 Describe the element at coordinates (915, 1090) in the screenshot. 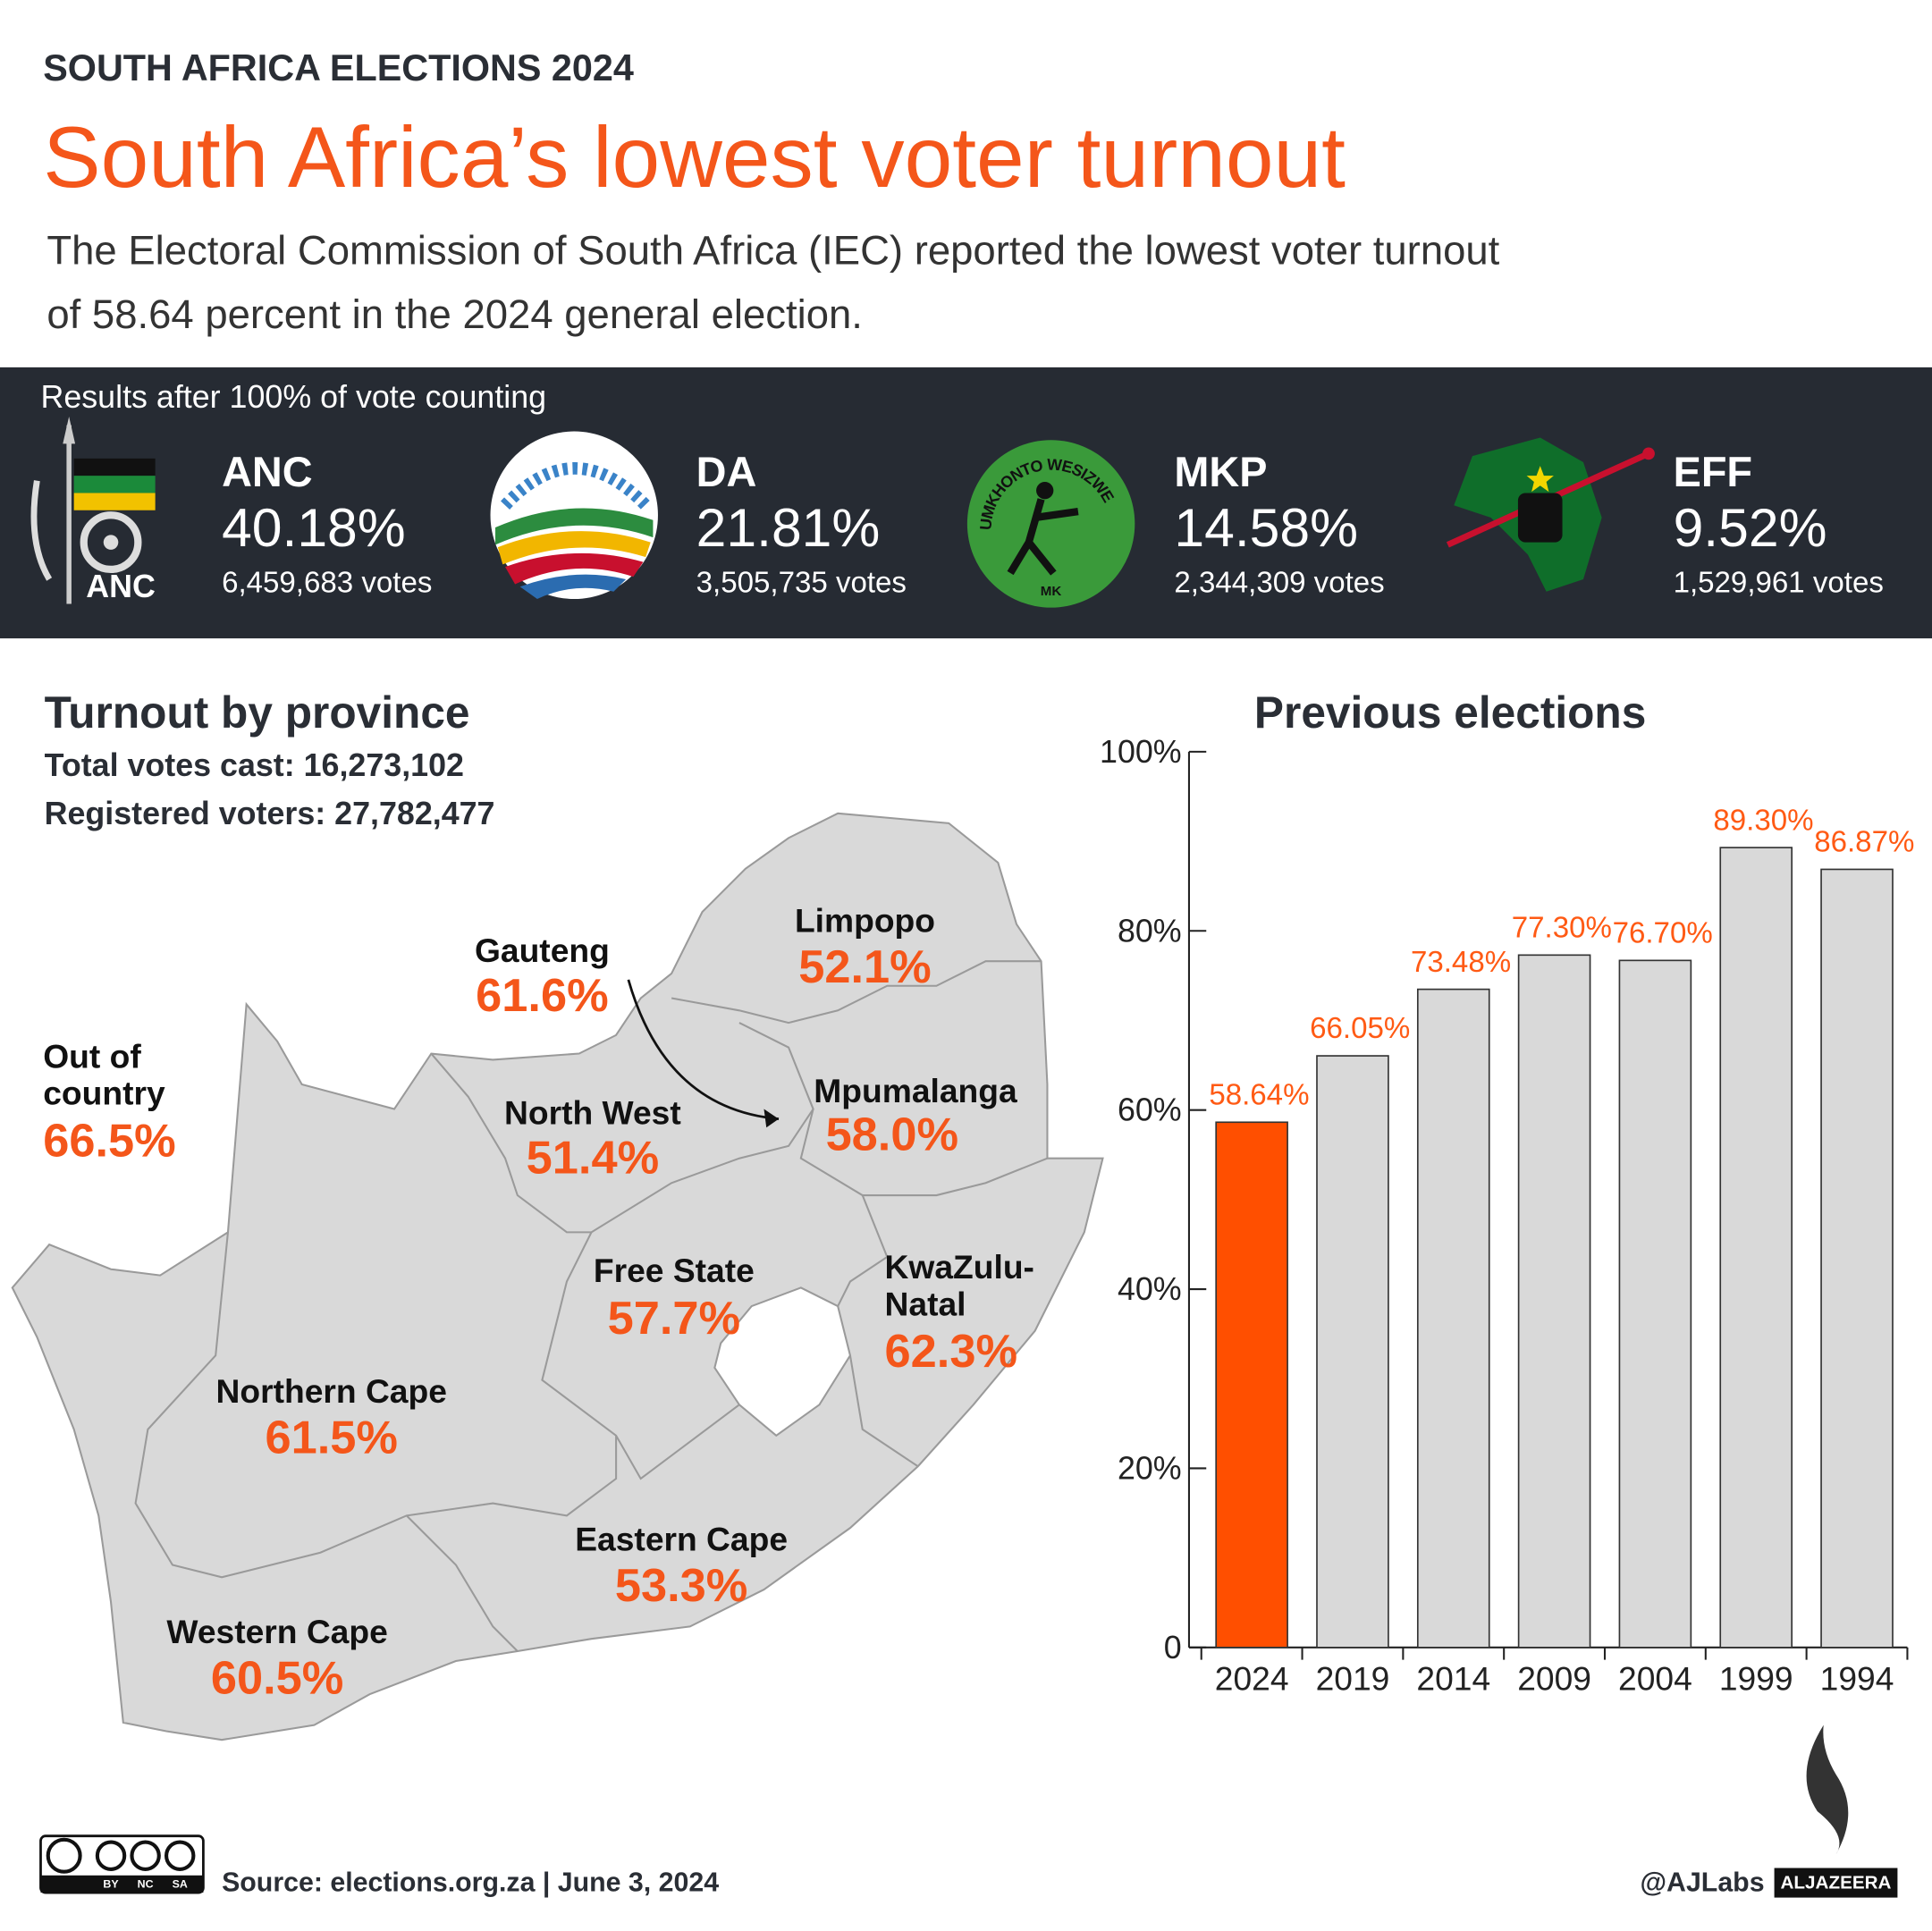

I see `province-name: Mpumalanga` at that location.